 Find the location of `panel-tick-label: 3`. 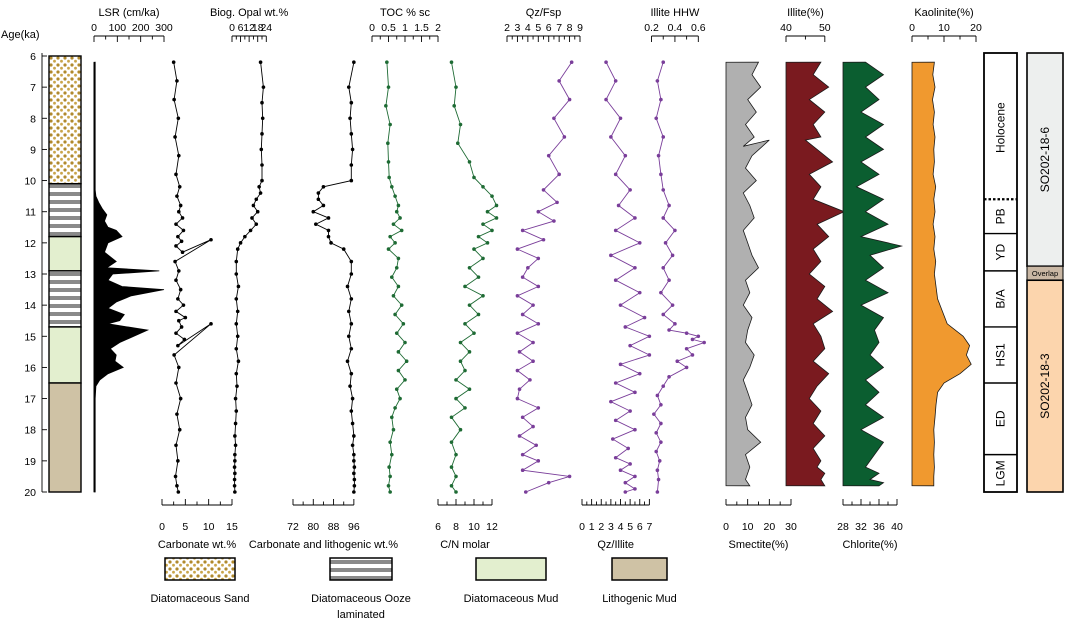

panel-tick-label: 3 is located at coordinates (518, 28).